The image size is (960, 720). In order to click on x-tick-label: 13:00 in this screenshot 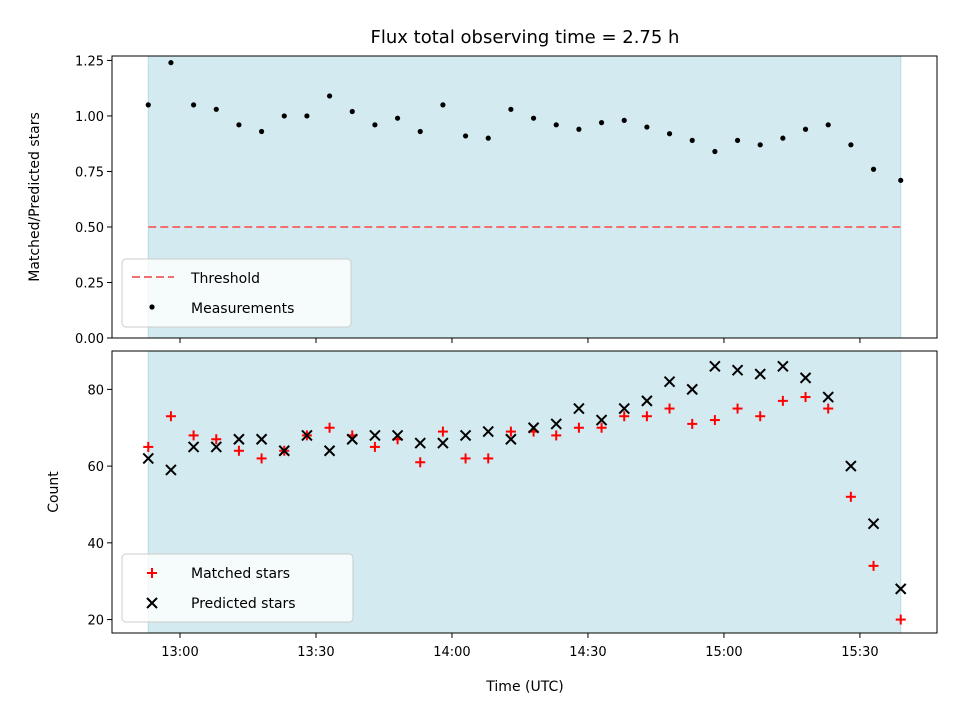, I will do `click(179, 652)`.